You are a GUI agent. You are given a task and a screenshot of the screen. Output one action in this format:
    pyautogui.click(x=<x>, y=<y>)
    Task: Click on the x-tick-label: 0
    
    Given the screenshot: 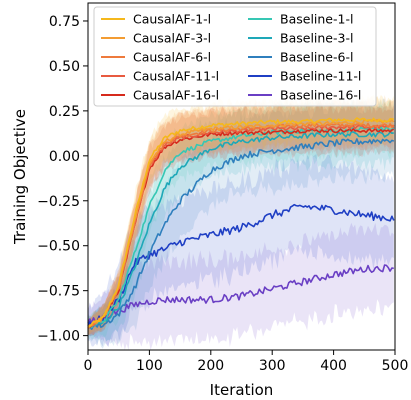 What is the action you would take?
    pyautogui.click(x=88, y=366)
    